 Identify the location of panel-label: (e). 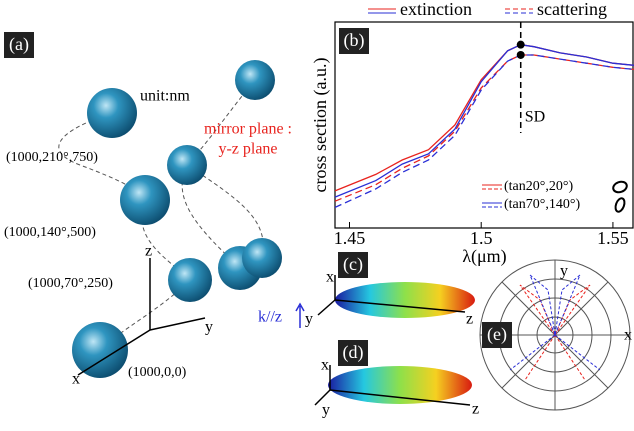
(497, 334).